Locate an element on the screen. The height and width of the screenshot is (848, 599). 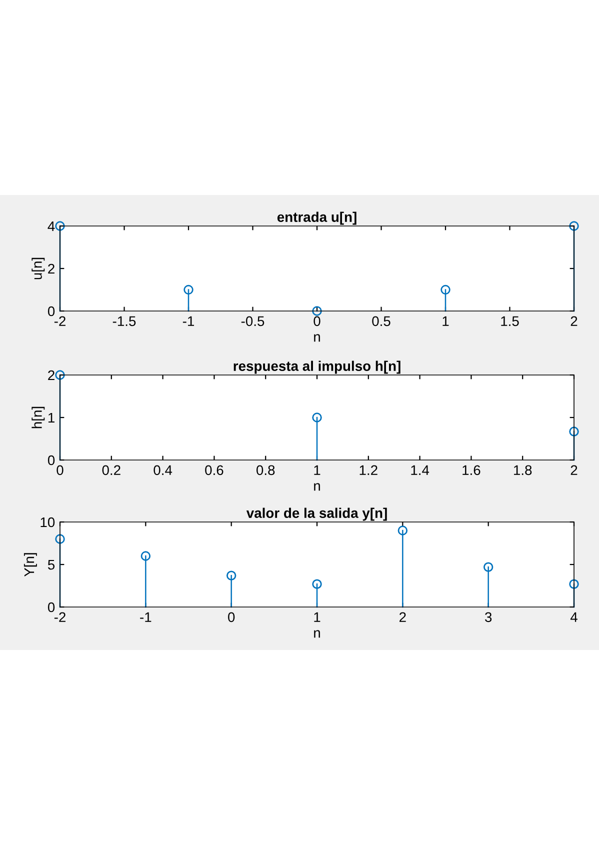
chart-title: entrada u[n] is located at coordinates (316, 218).